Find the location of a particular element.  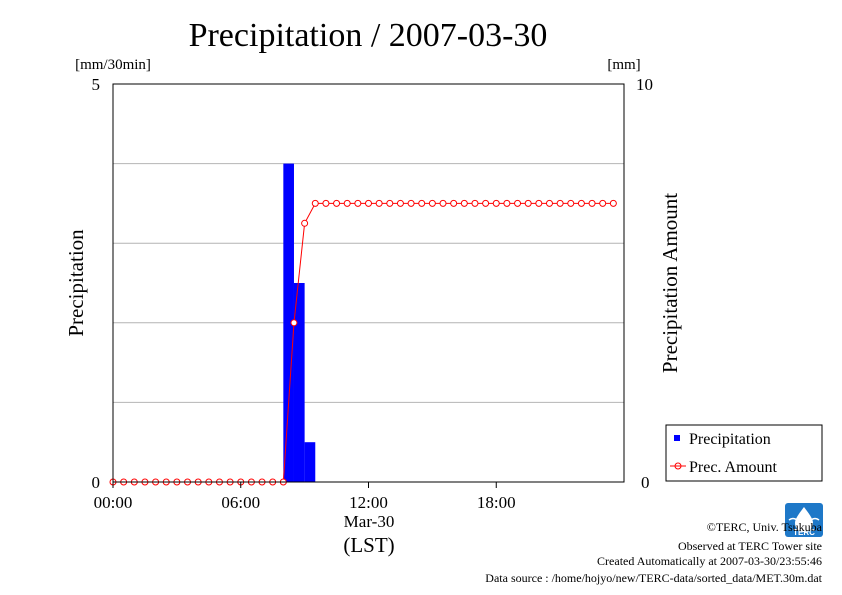

legend-box is located at coordinates (744, 453).